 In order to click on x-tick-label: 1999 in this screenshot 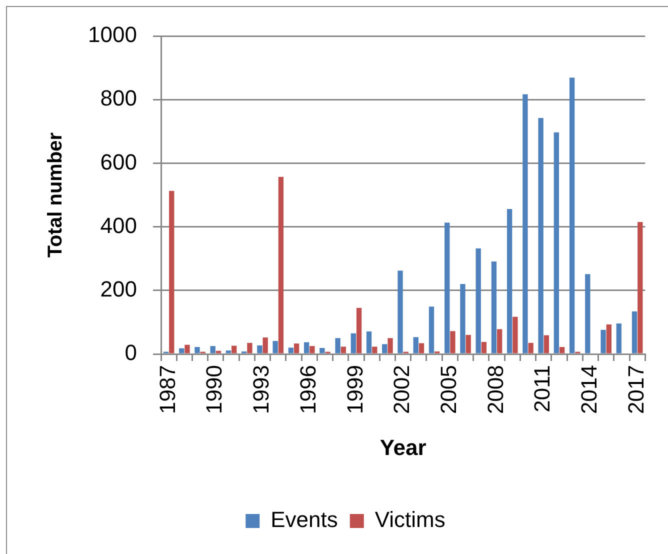, I will do `click(355, 389)`.